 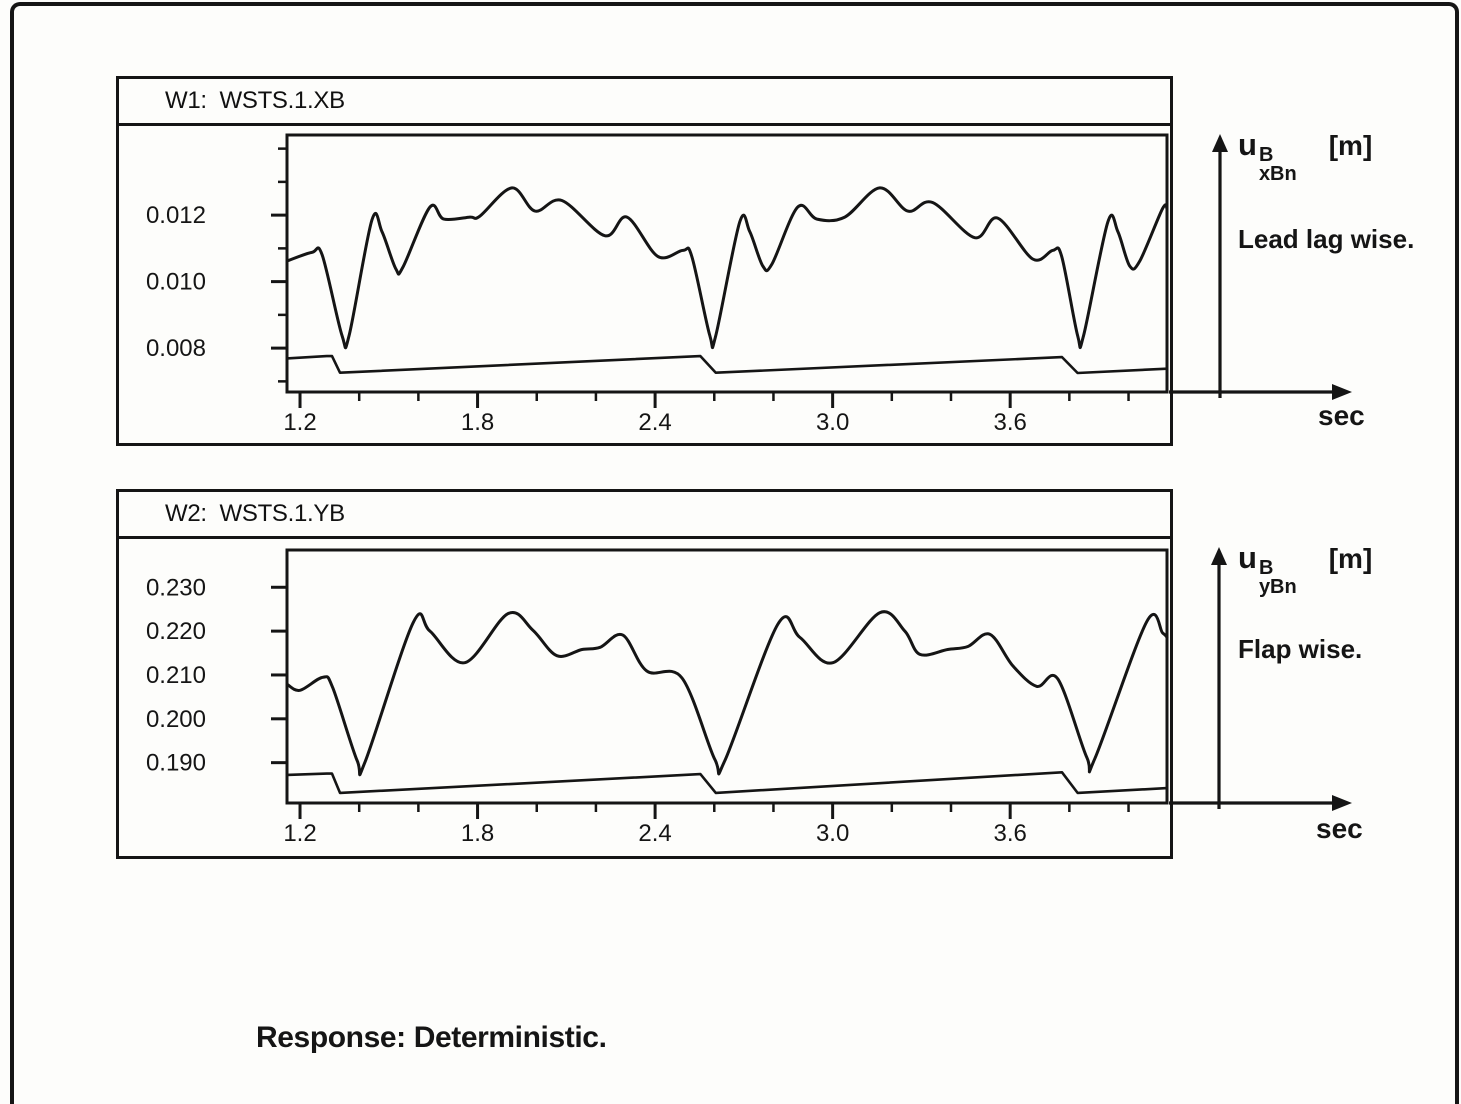 I want to click on w1-y-unit: [m], so click(x=1350, y=145).